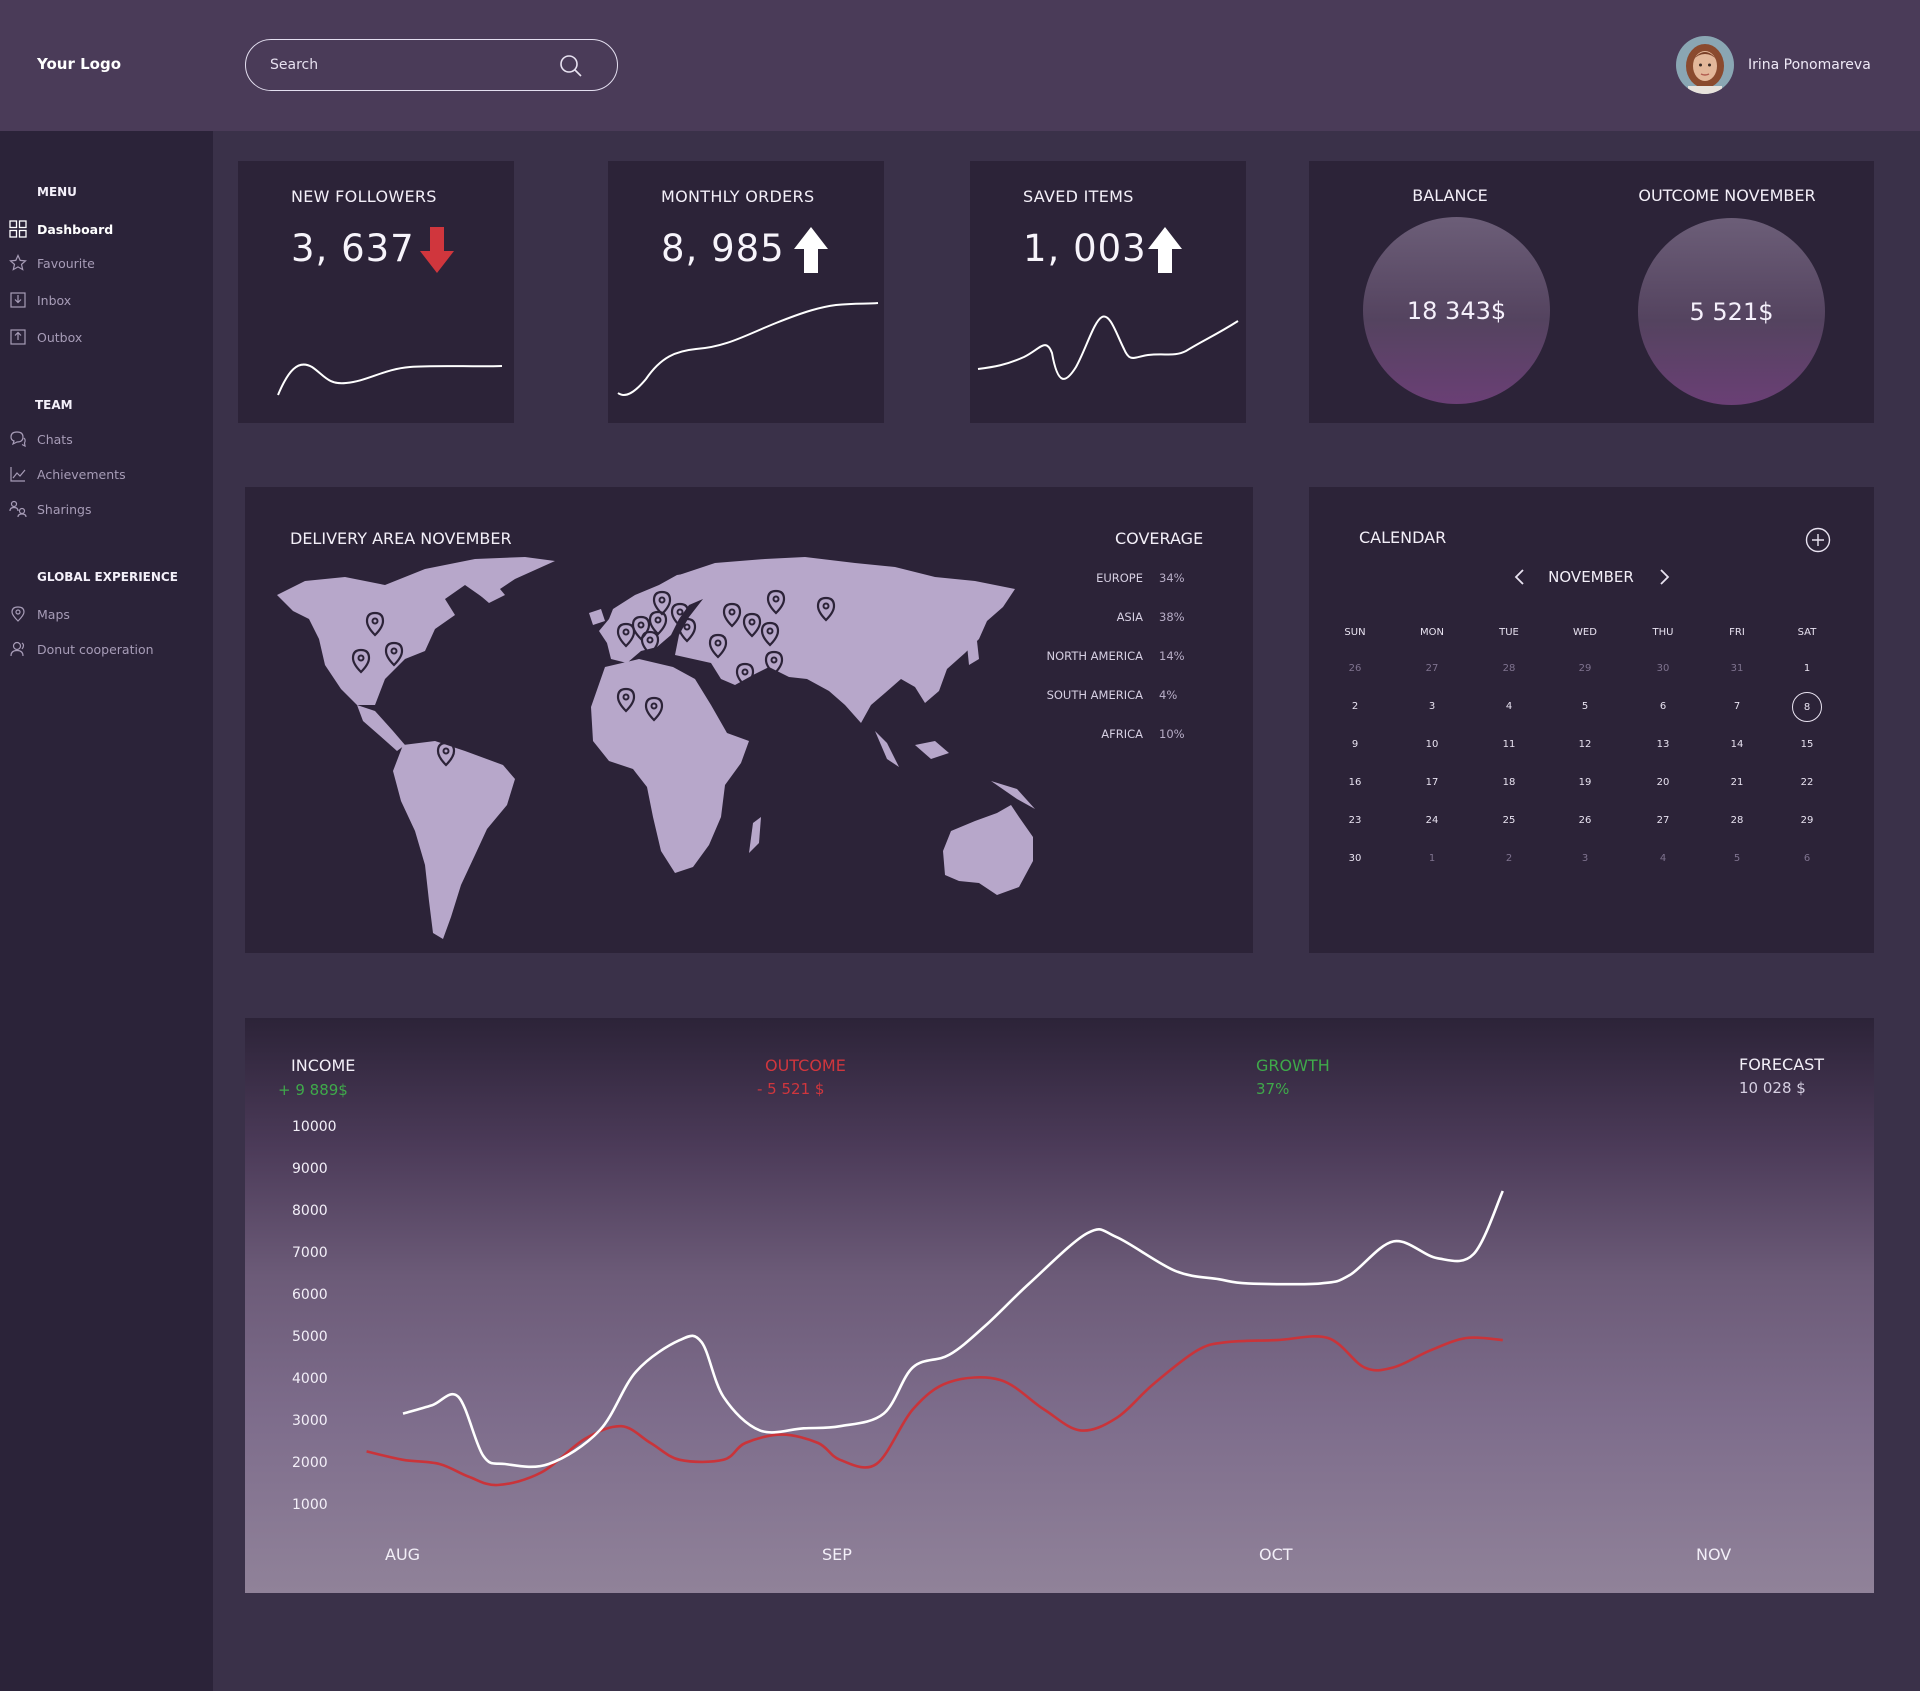  What do you see at coordinates (1737, 668) in the screenshot?
I see `calendar-day: 31` at bounding box center [1737, 668].